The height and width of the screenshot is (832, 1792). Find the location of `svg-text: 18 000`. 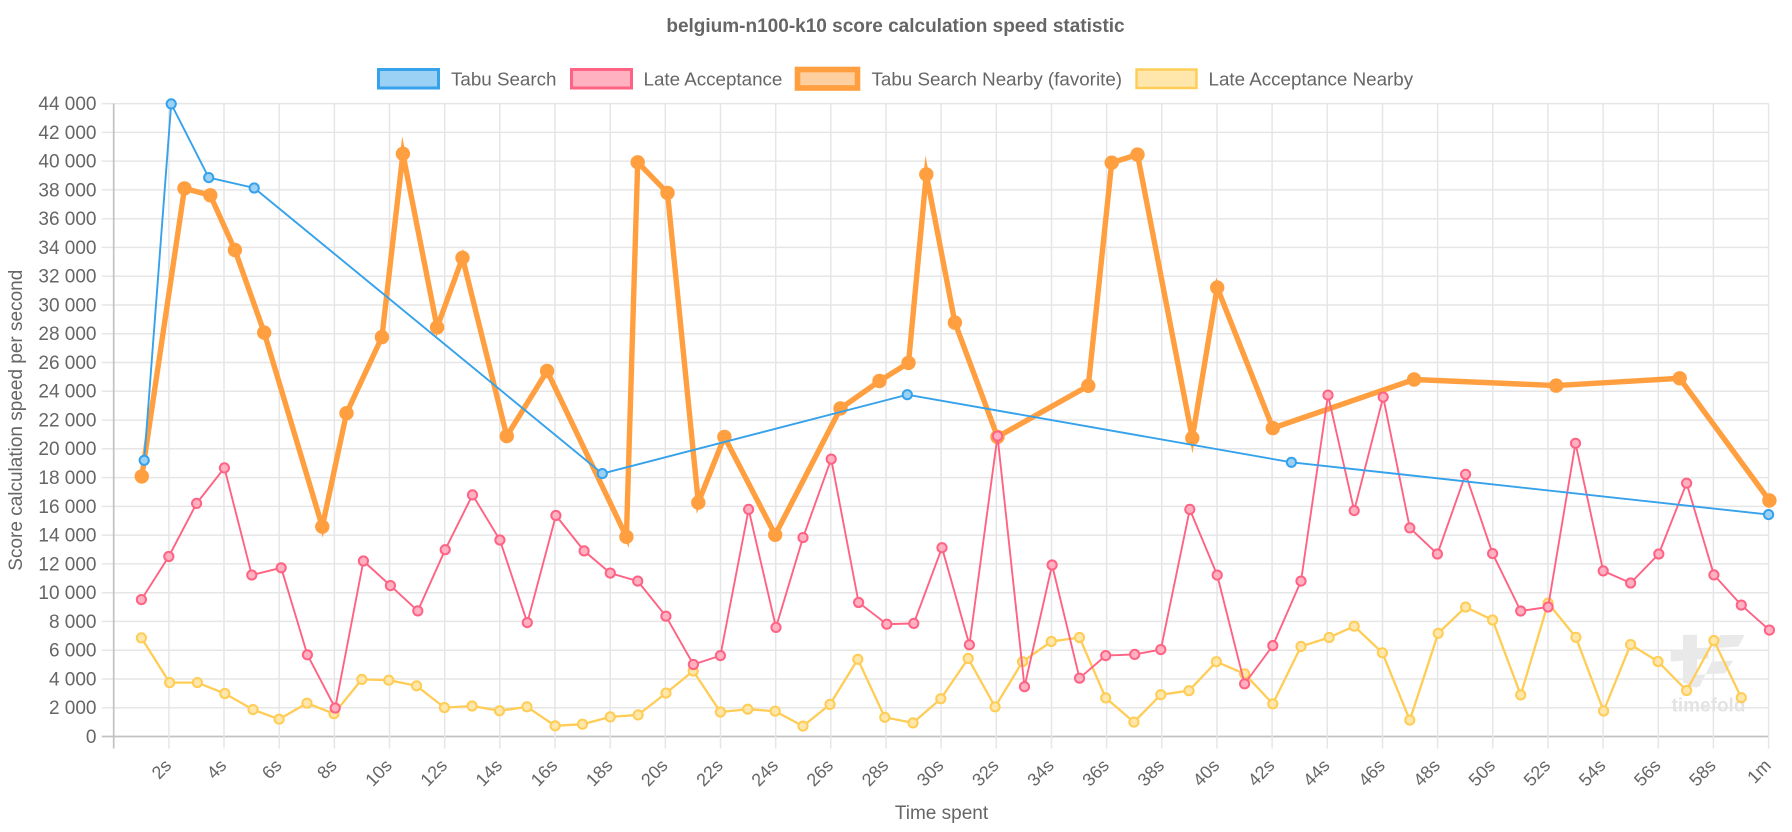

svg-text: 18 000 is located at coordinates (67, 478).